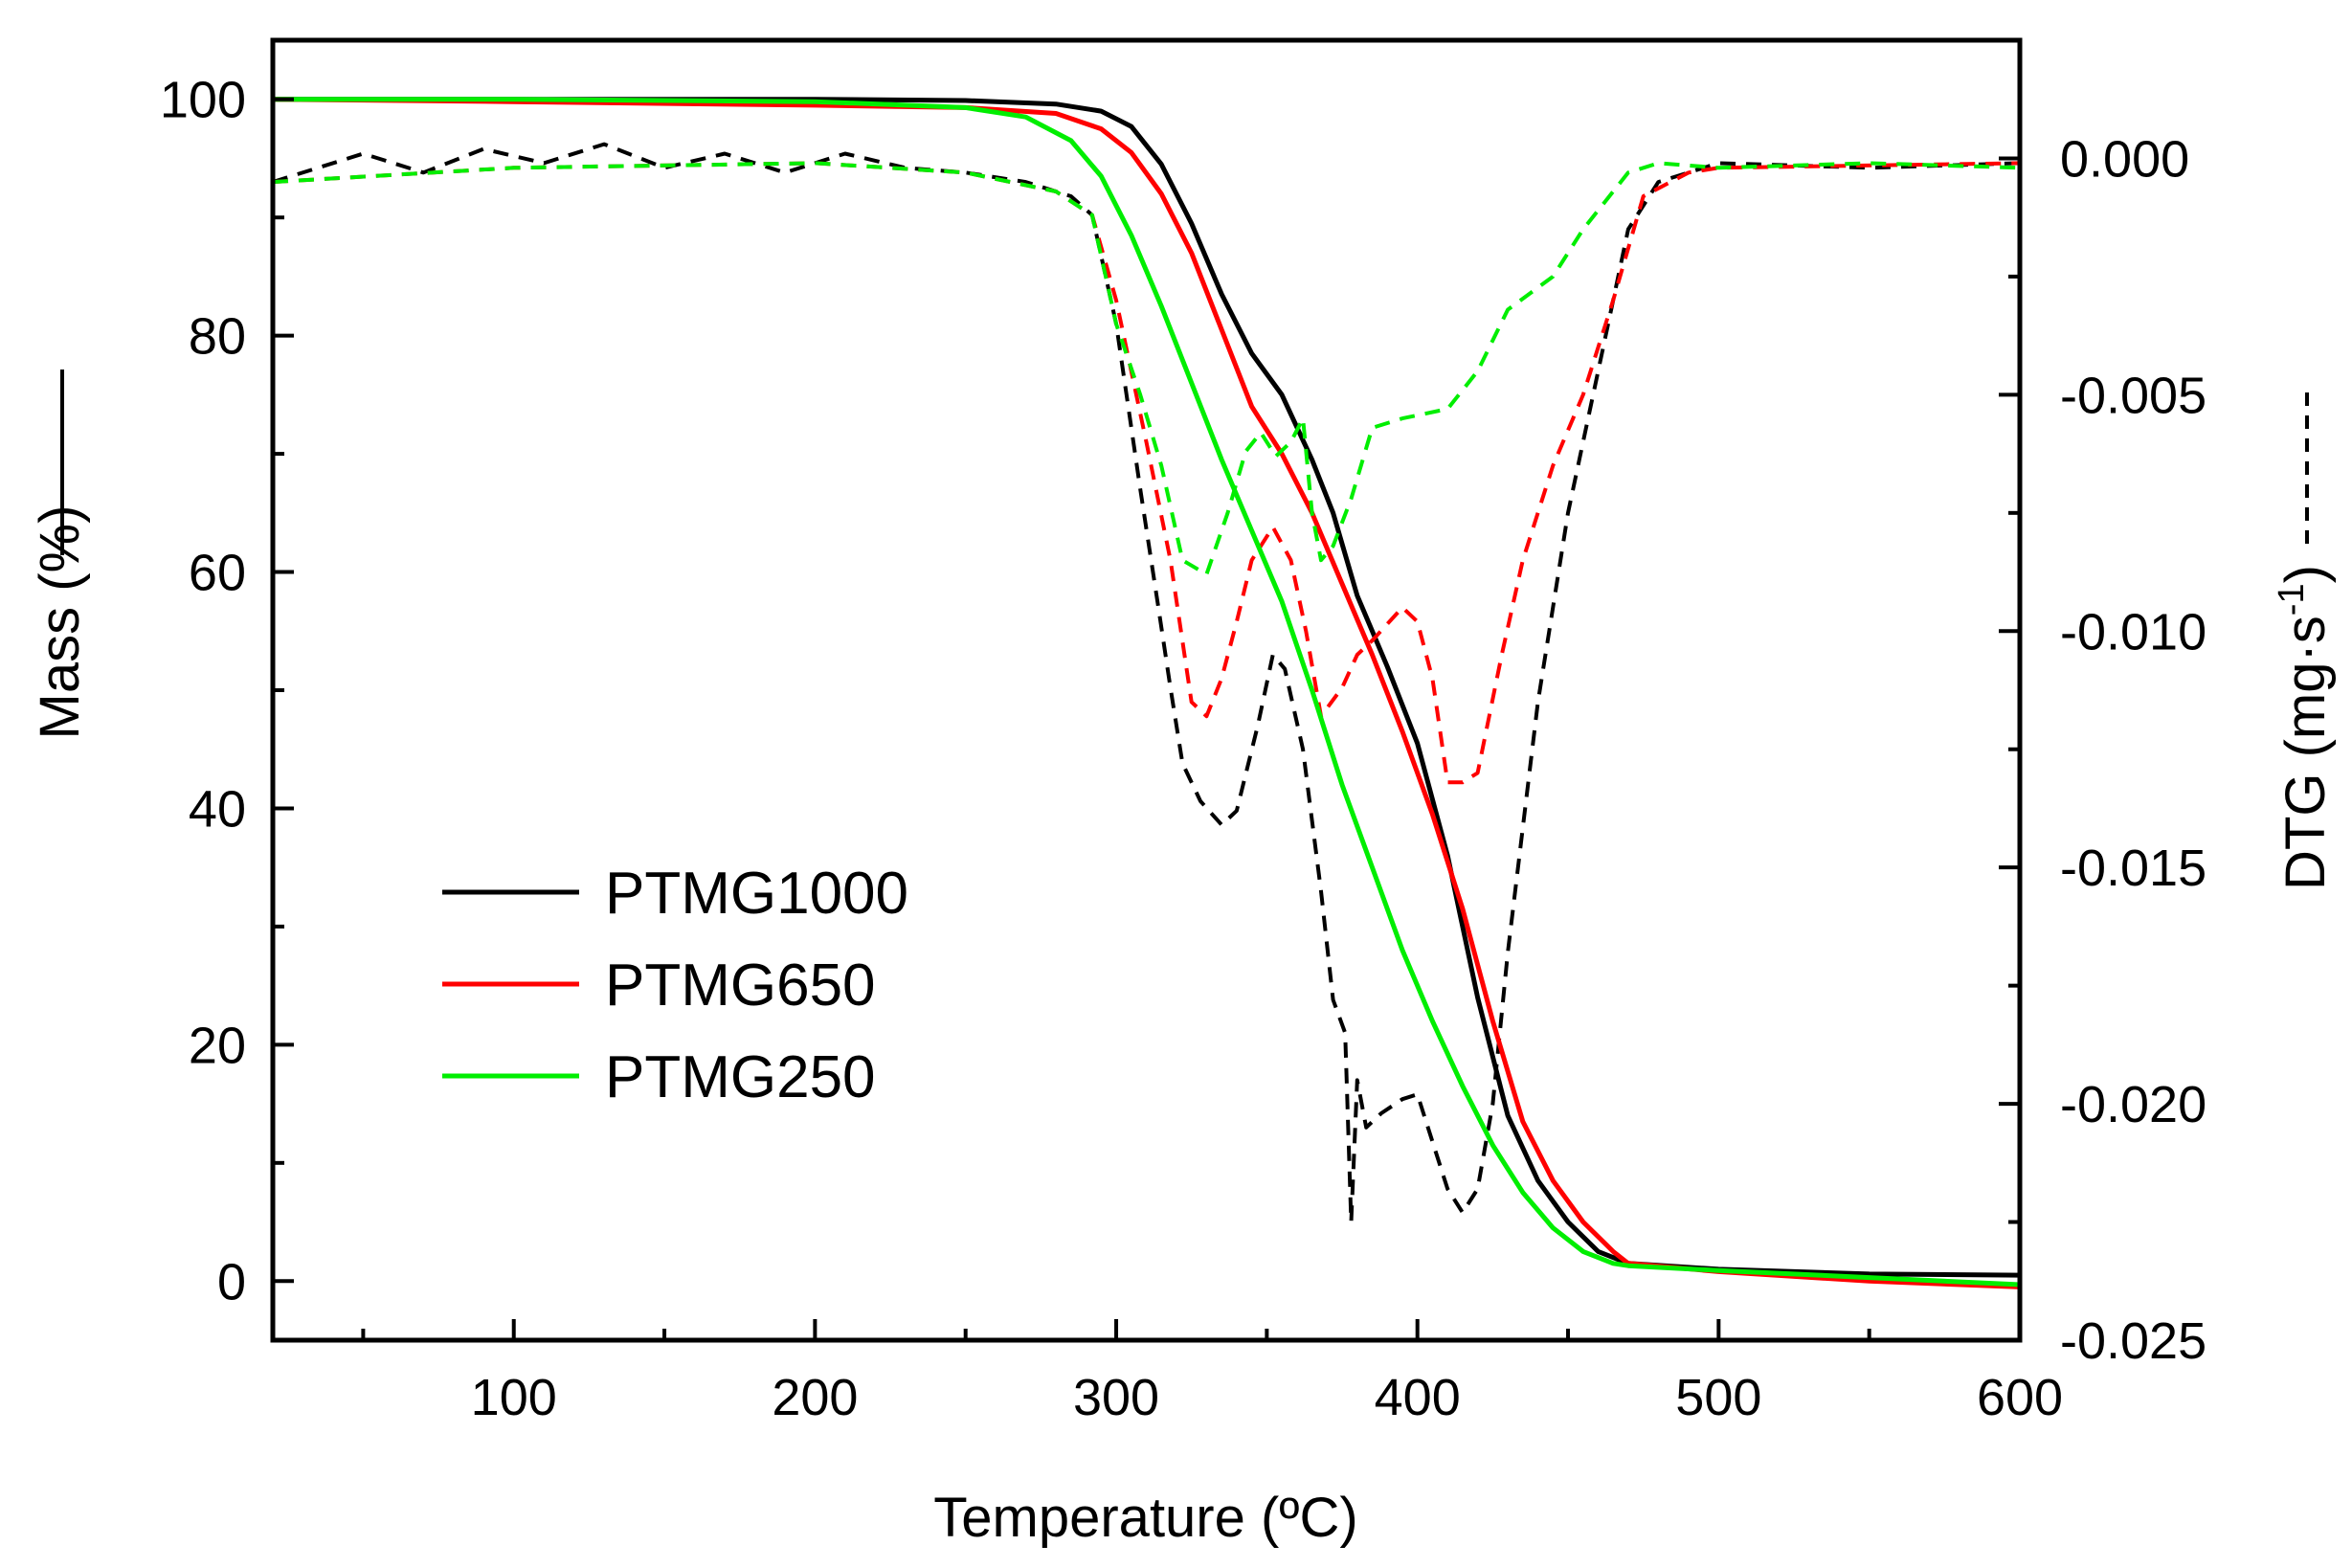 The image size is (2352, 1568). I want to click on y-right-axis-title-sup: -1, so click(2292, 599).